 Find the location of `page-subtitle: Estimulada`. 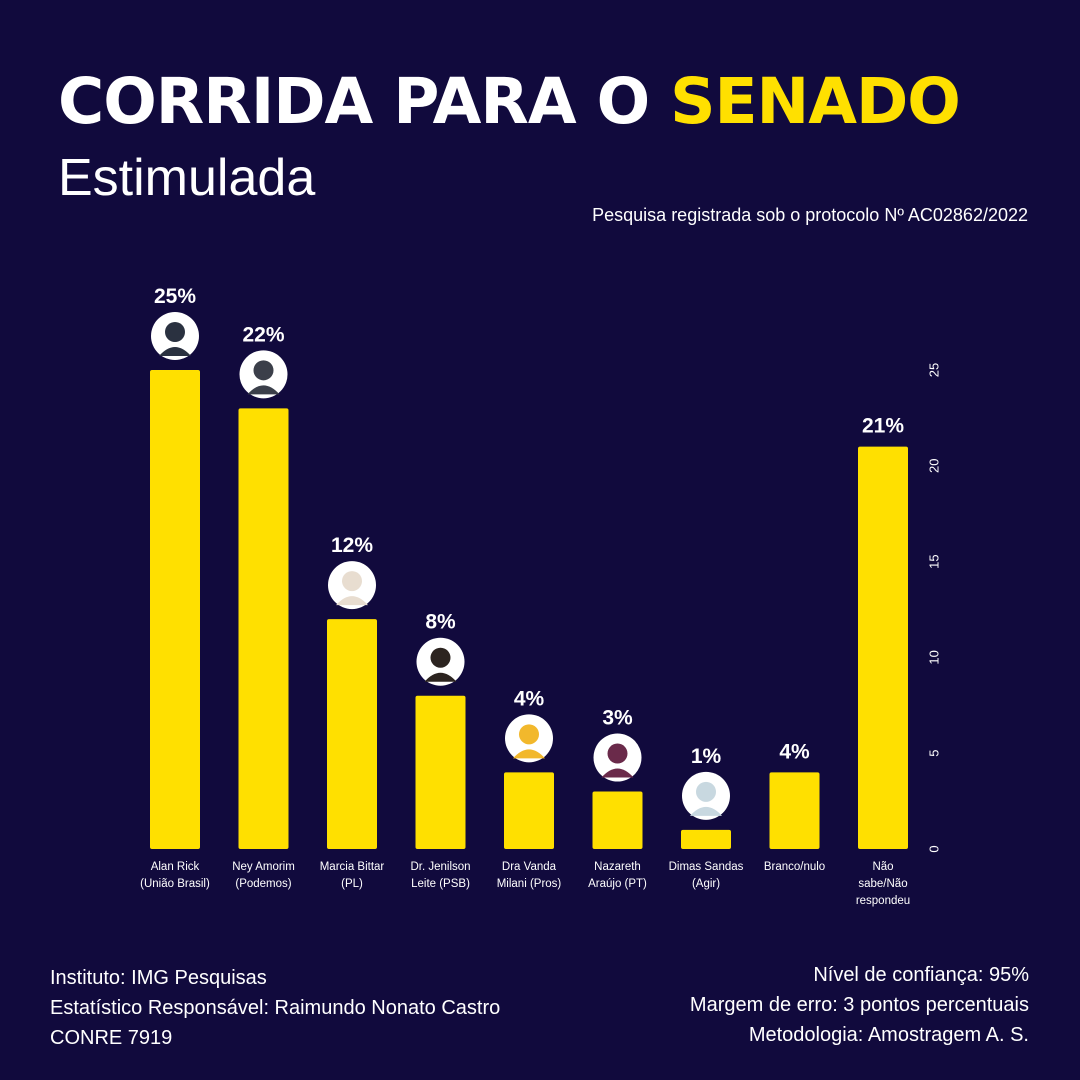

page-subtitle: Estimulada is located at coordinates (187, 178).